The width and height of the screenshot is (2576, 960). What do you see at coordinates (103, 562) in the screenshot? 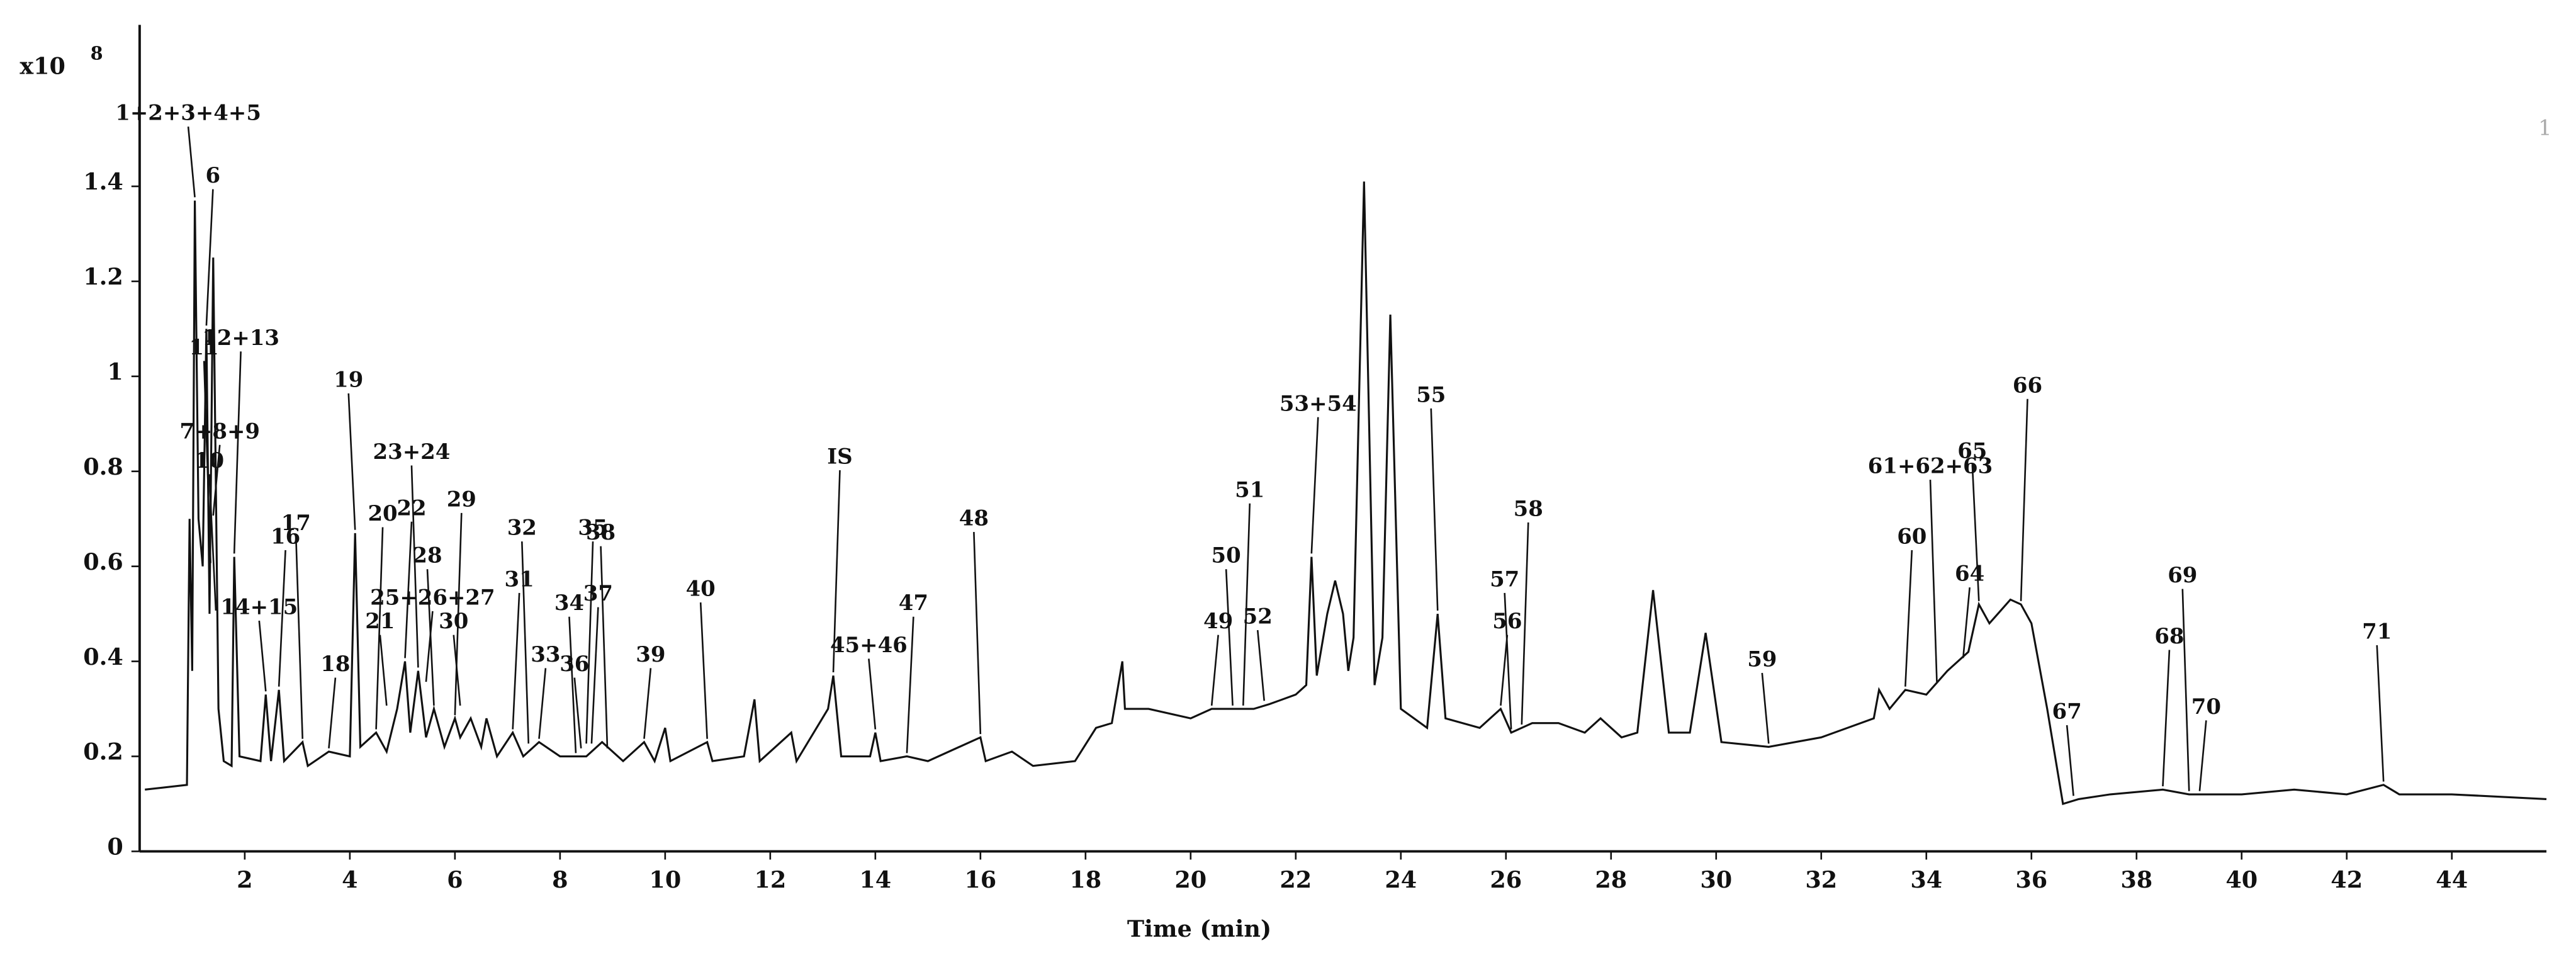
I see `y-tick-label: 0.6` at bounding box center [103, 562].